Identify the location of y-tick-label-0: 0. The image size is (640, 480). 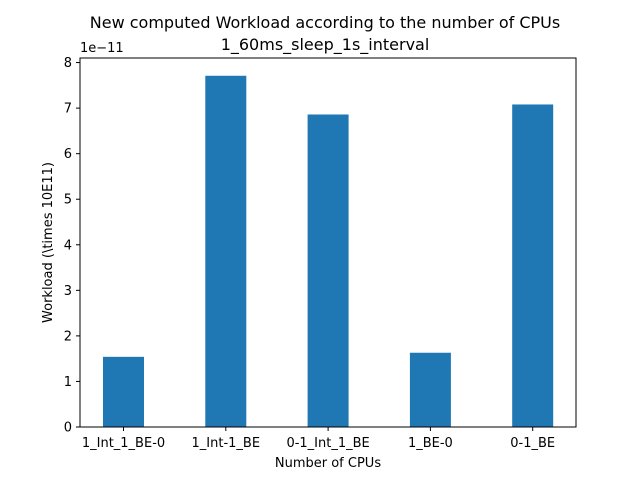
(68, 428).